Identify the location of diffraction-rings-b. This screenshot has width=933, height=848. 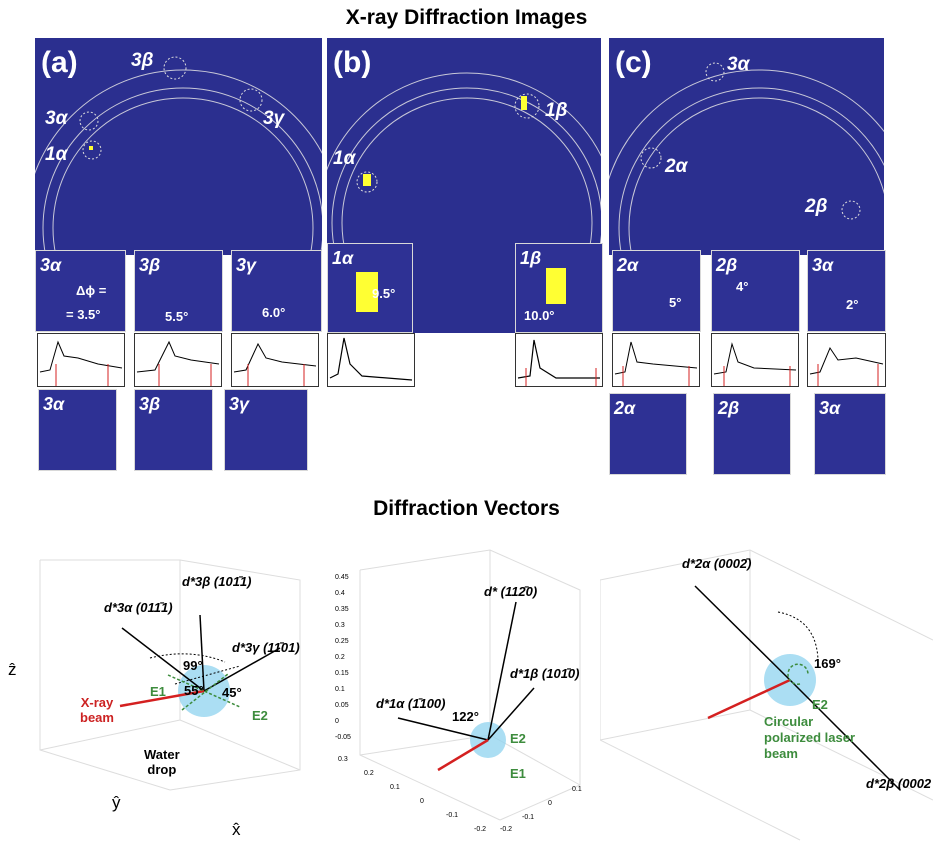
(464, 202).